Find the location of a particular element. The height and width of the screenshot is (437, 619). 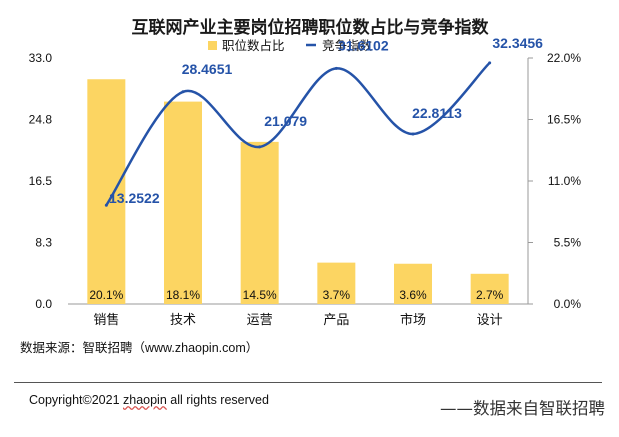

right-tick-label: 0.0% is located at coordinates (568, 304).